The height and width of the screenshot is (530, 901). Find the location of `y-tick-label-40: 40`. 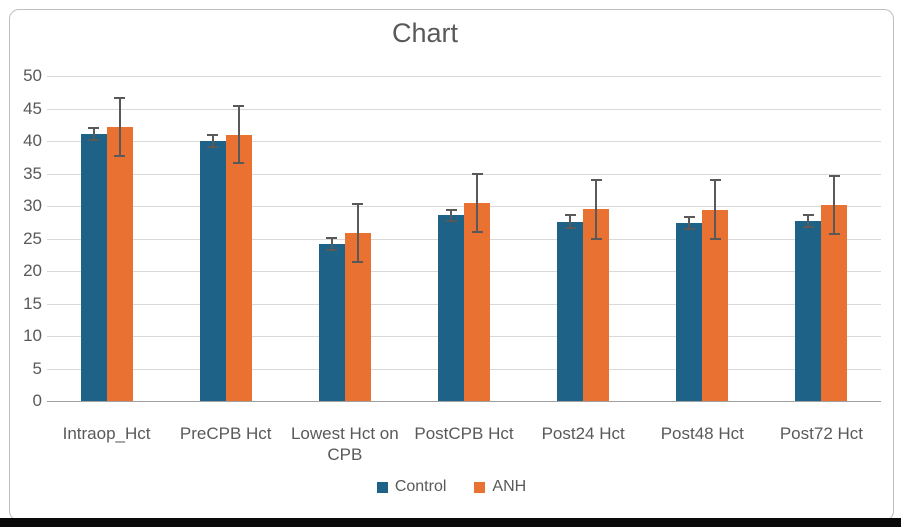

y-tick-label-40: 40 is located at coordinates (32, 140).